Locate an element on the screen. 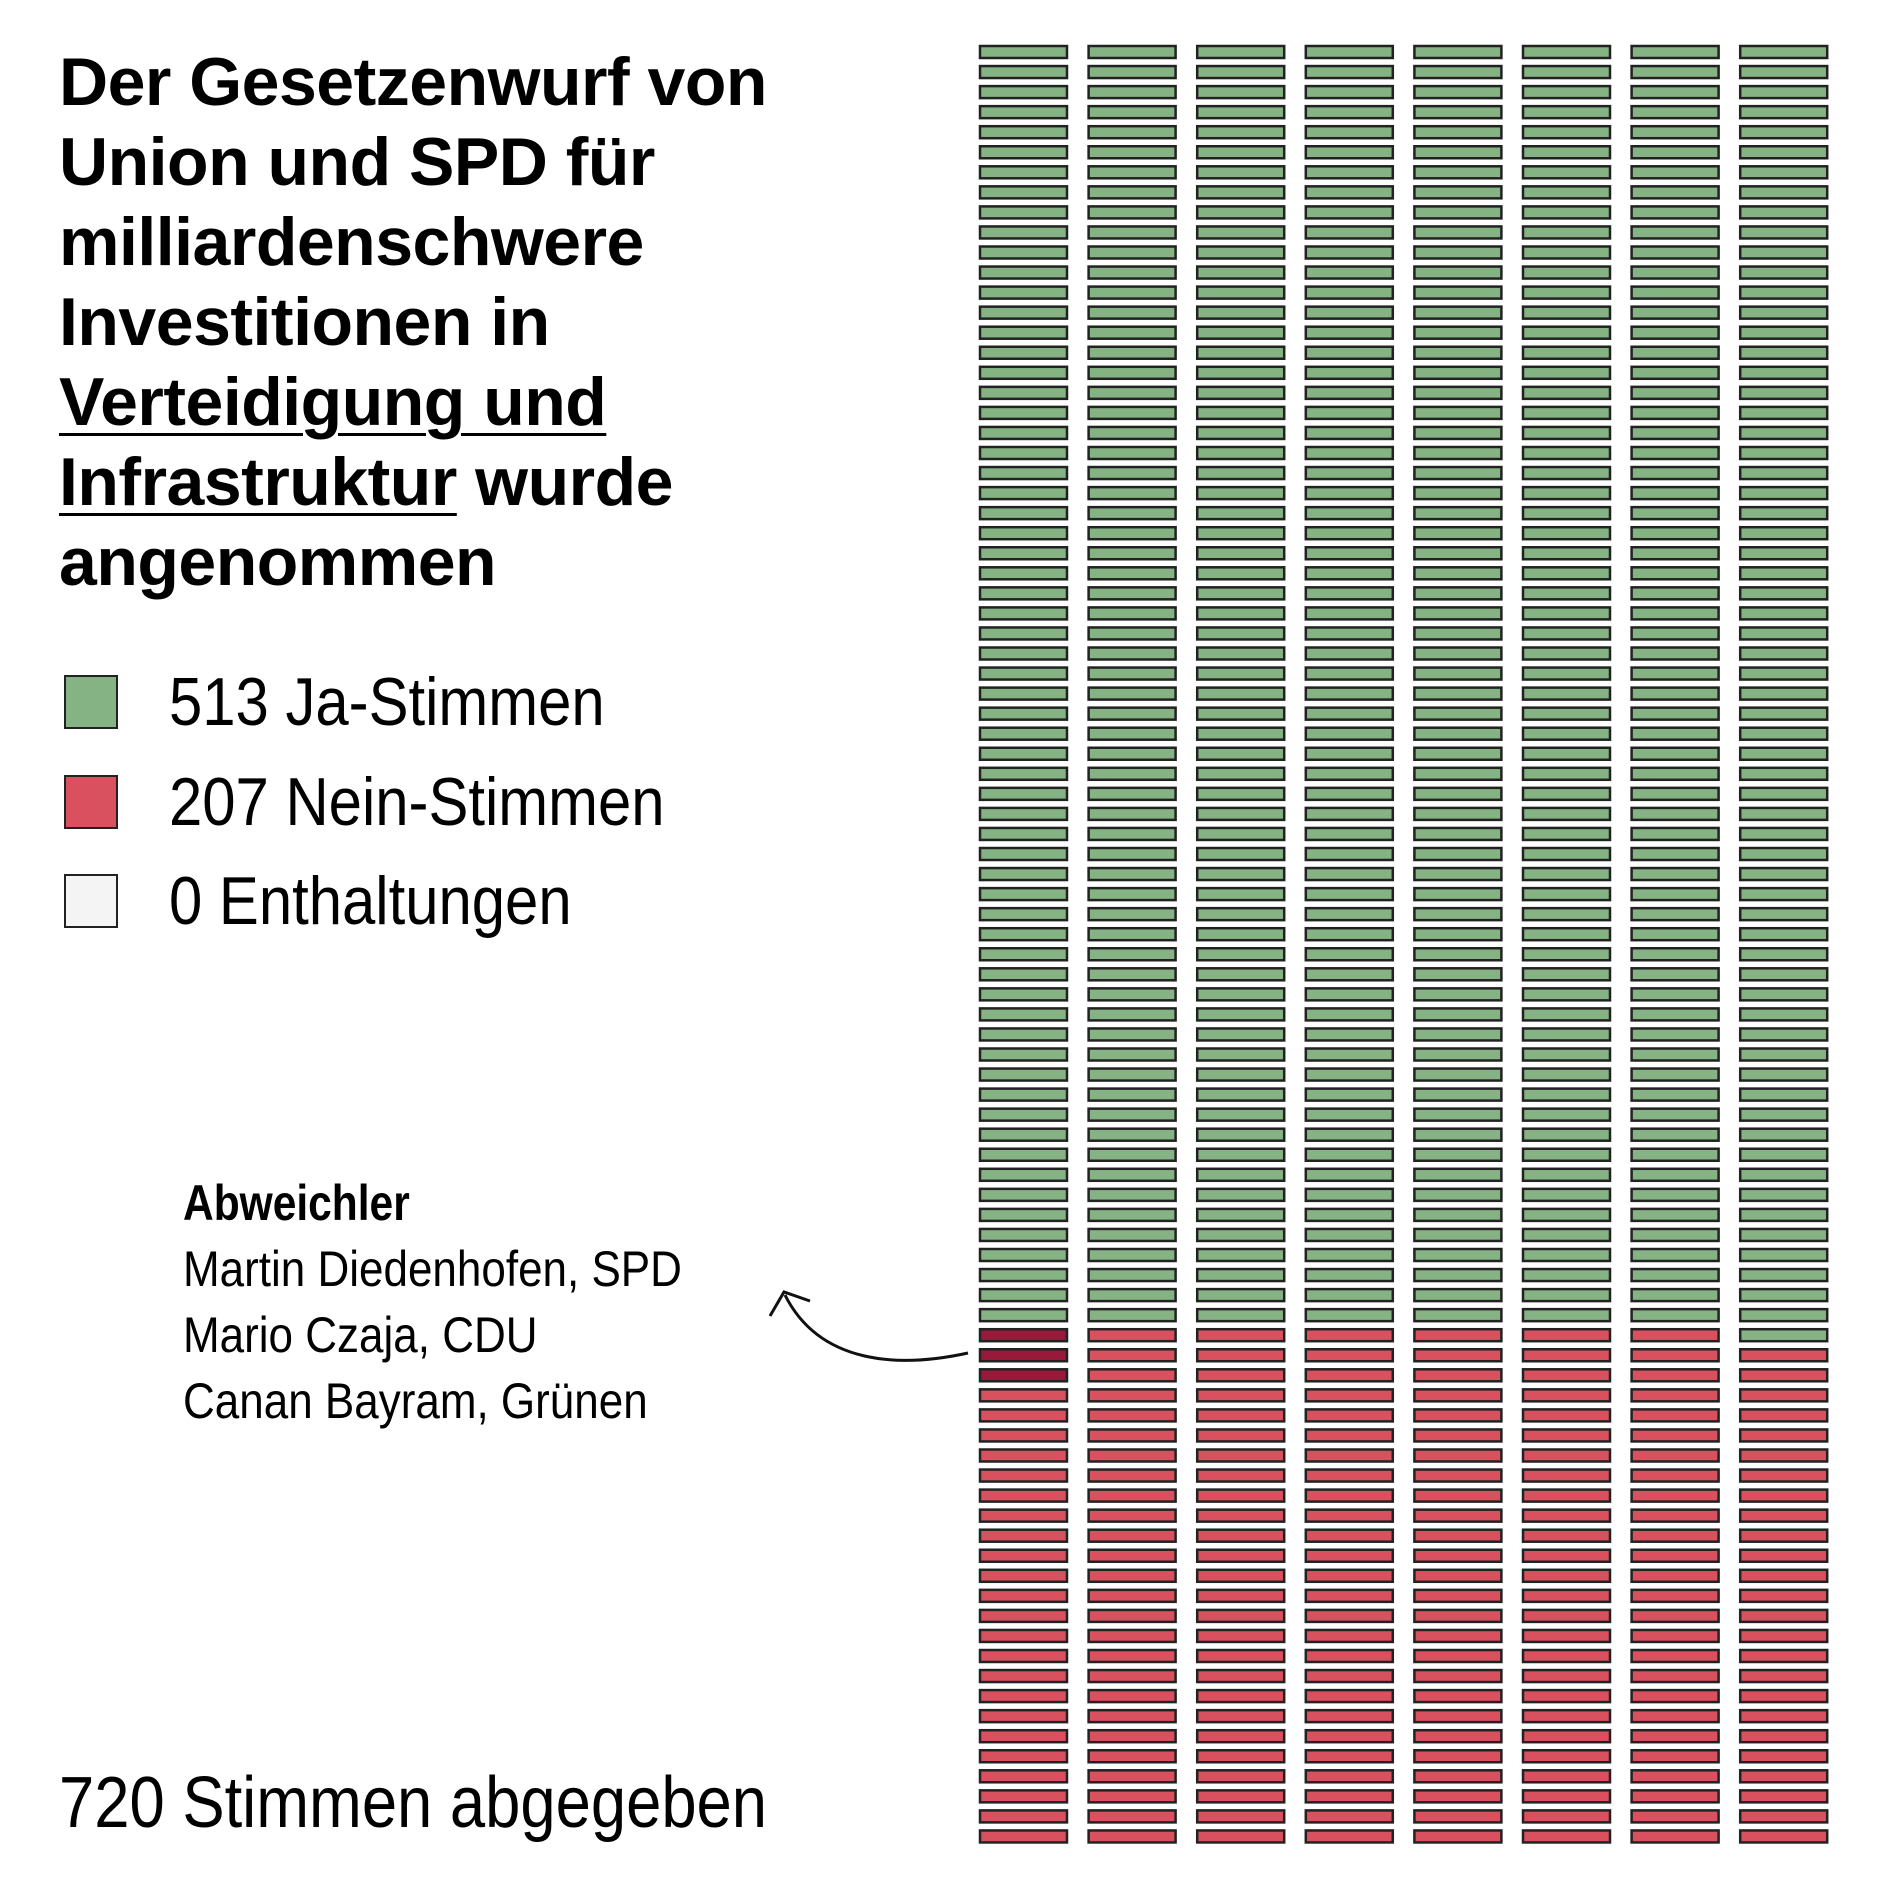 The height and width of the screenshot is (1880, 1880). deviator-name: Mario Czaja, CDU is located at coordinates (360, 1335).